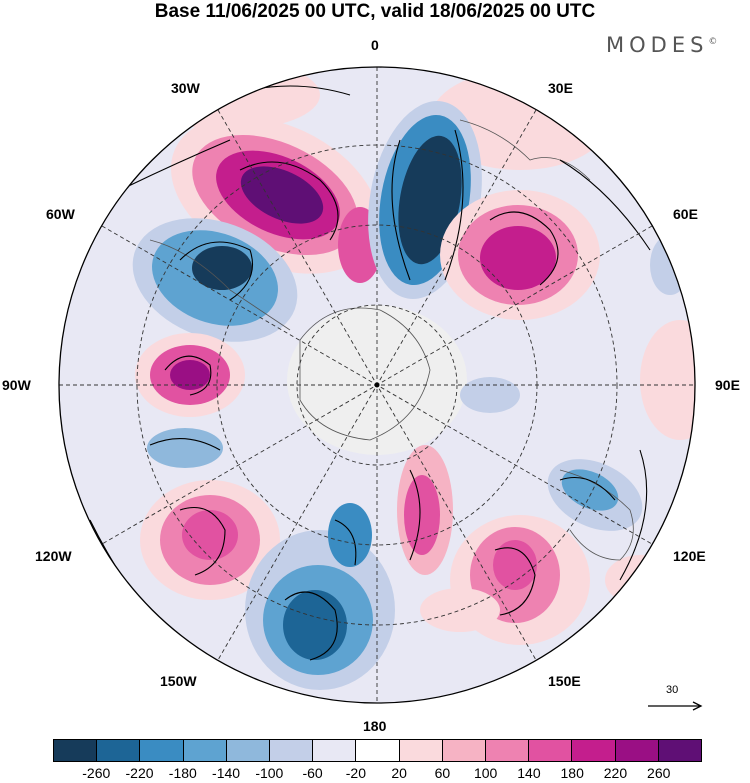 The width and height of the screenshot is (750, 783). What do you see at coordinates (564, 681) in the screenshot?
I see `lon-label-150e: 150E` at bounding box center [564, 681].